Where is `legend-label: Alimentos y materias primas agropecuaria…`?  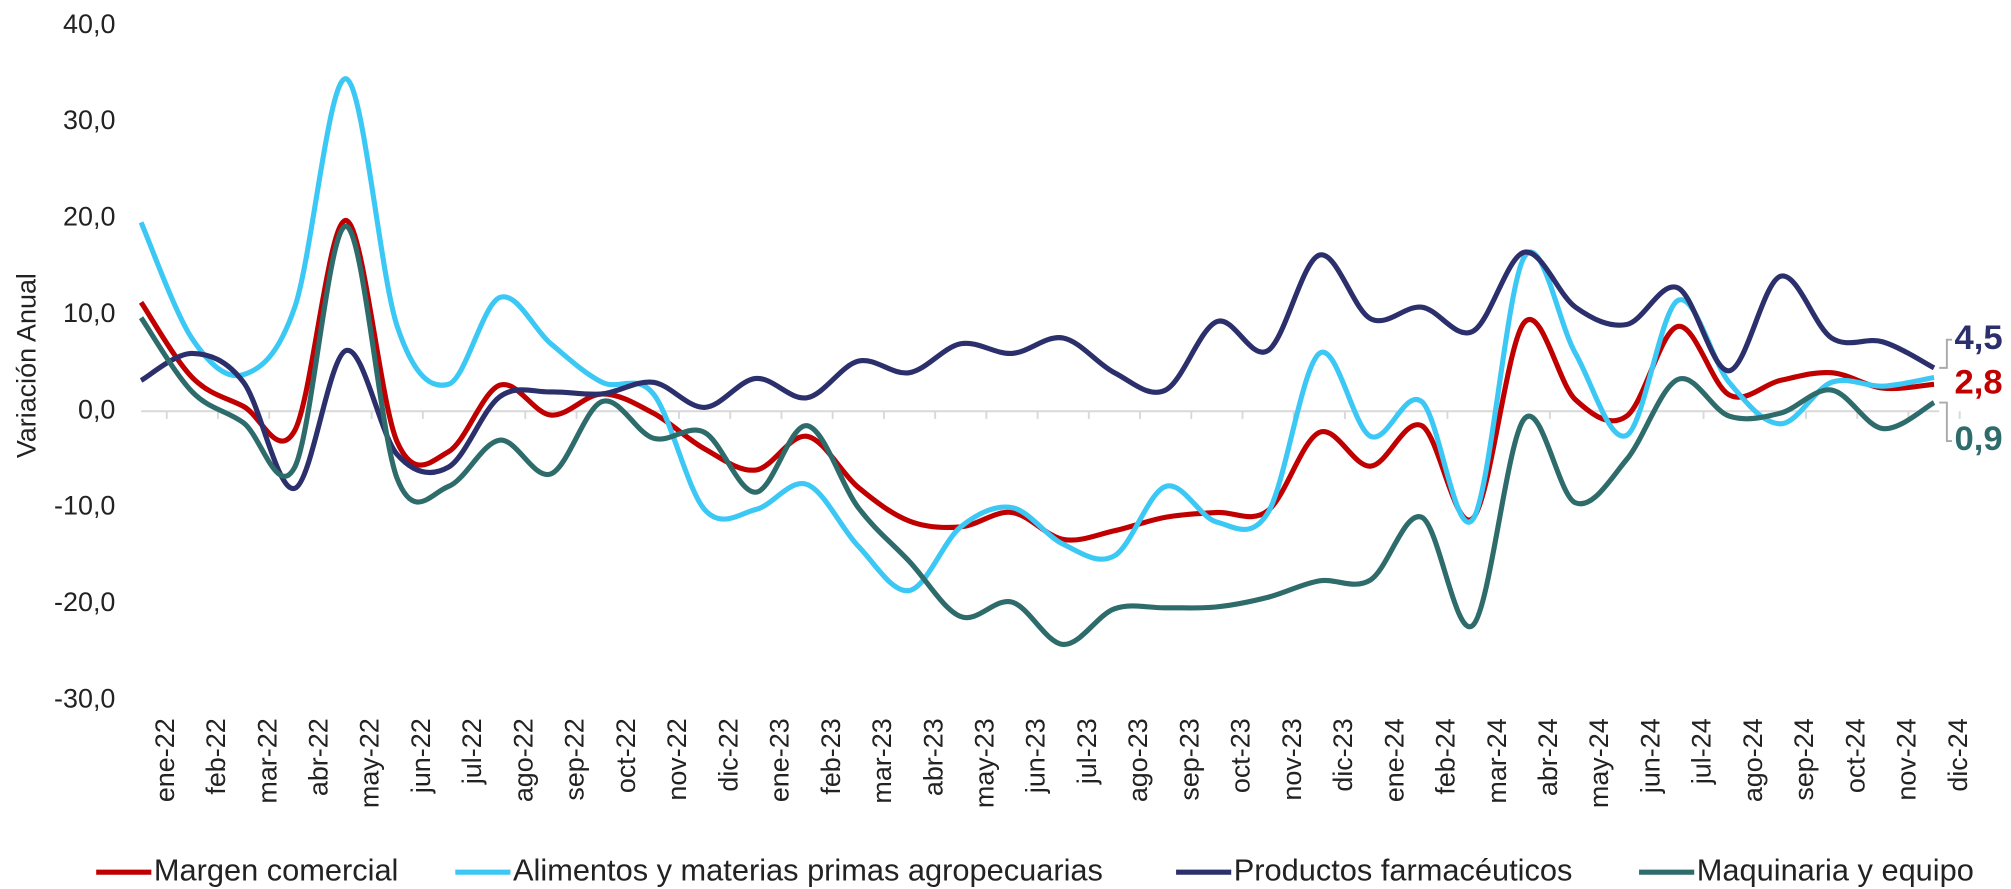
legend-label: Alimentos y materias primas agropecuaria… is located at coordinates (808, 869).